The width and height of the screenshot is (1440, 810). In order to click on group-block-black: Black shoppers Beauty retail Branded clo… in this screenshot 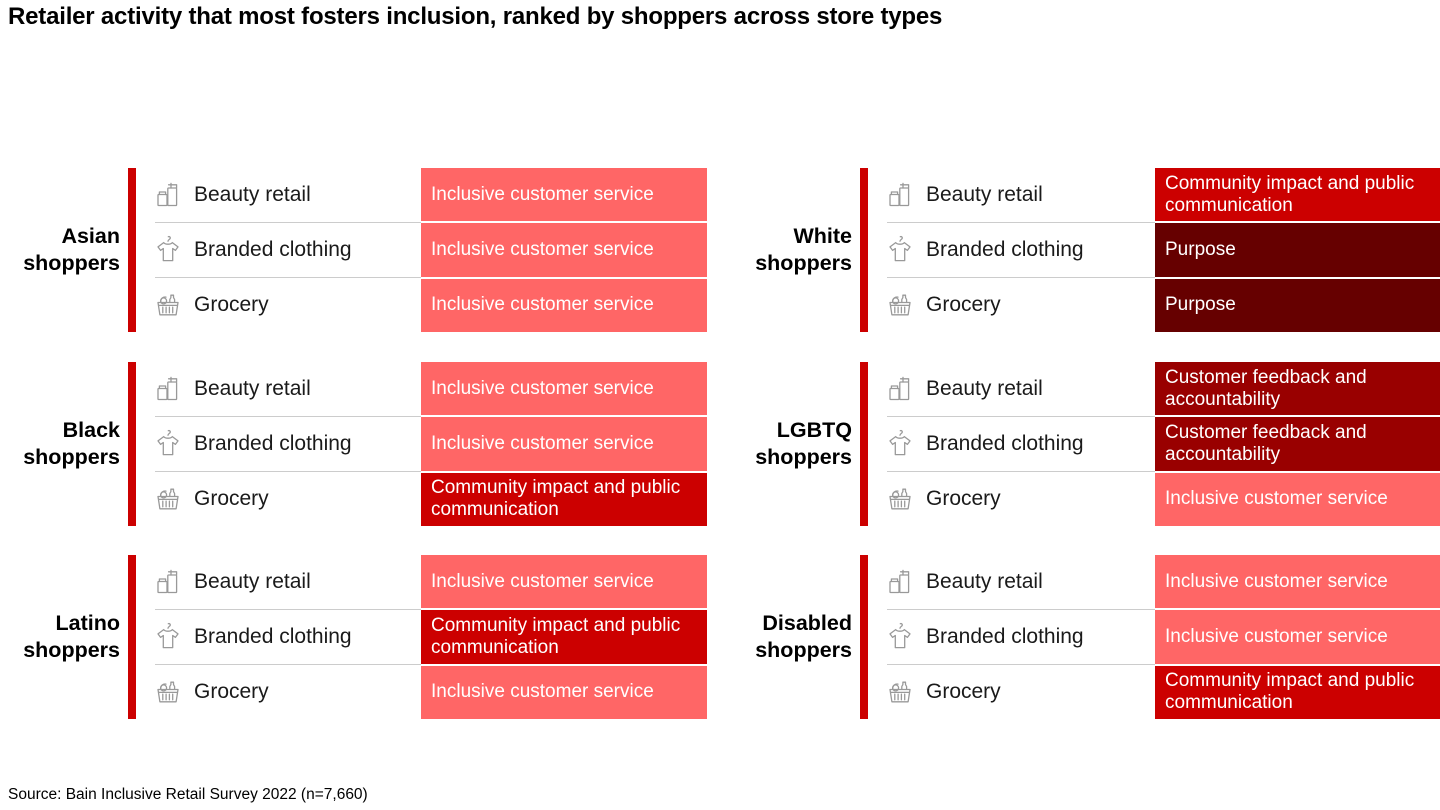, I will do `click(353, 444)`.